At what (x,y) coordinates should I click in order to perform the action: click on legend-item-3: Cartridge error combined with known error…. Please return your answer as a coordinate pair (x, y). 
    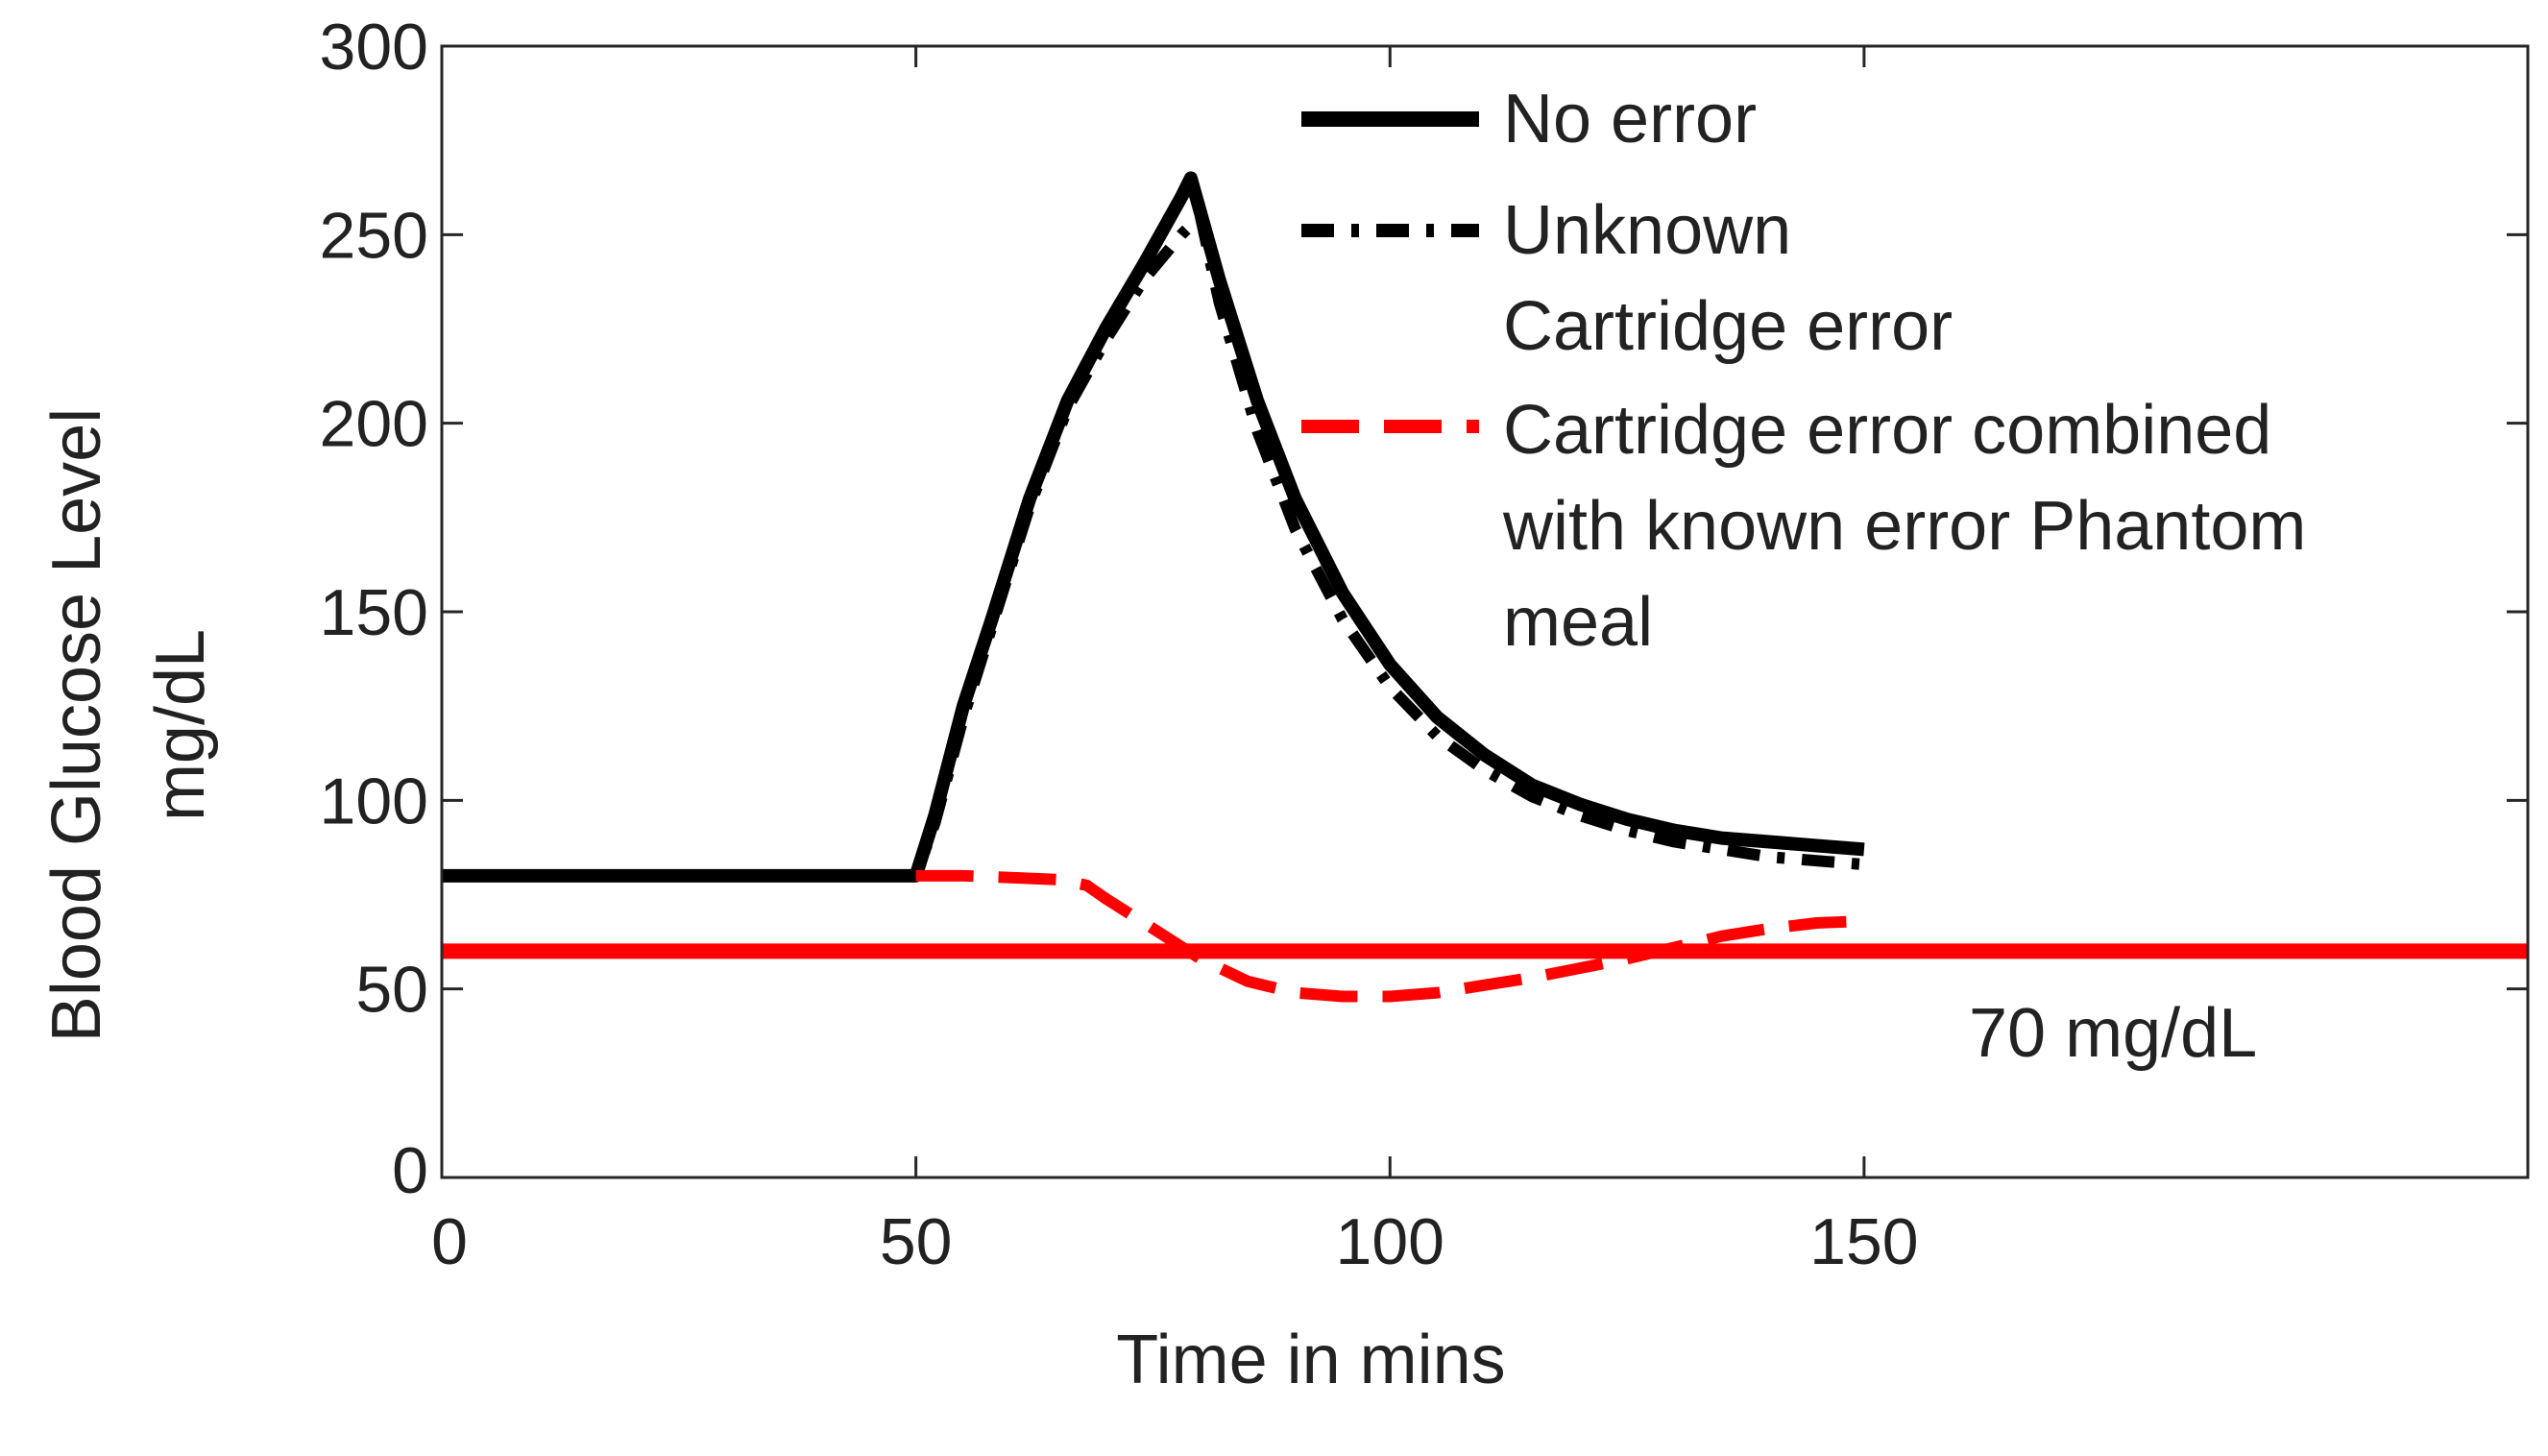
    Looking at the image, I should click on (1803, 526).